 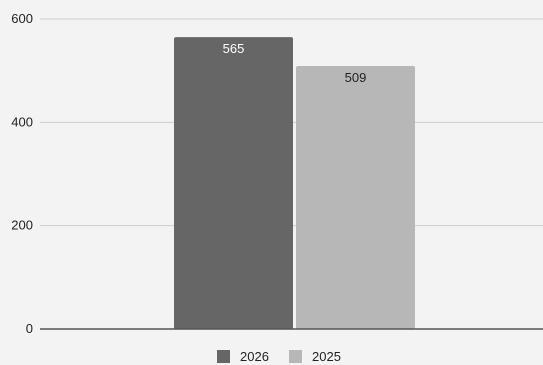 I want to click on y-tick-label-600: 600, so click(x=22, y=18).